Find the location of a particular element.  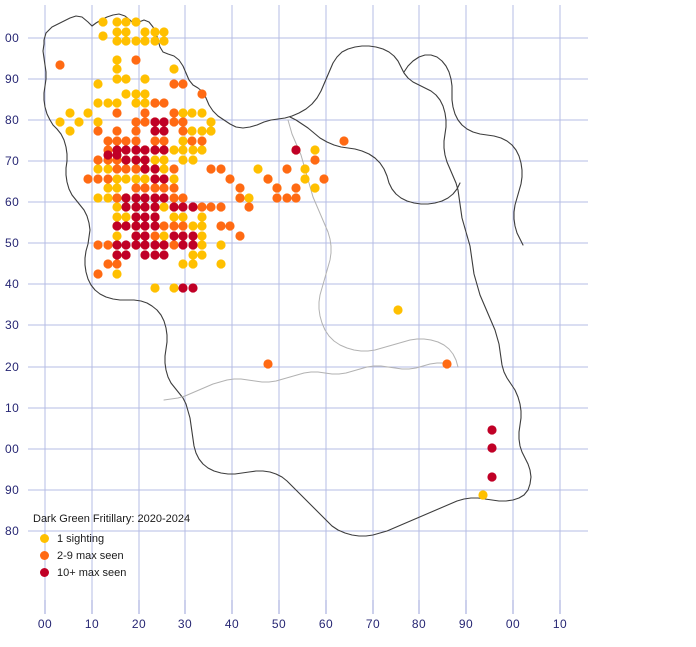

y-tick-label: 30 is located at coordinates (12, 325).